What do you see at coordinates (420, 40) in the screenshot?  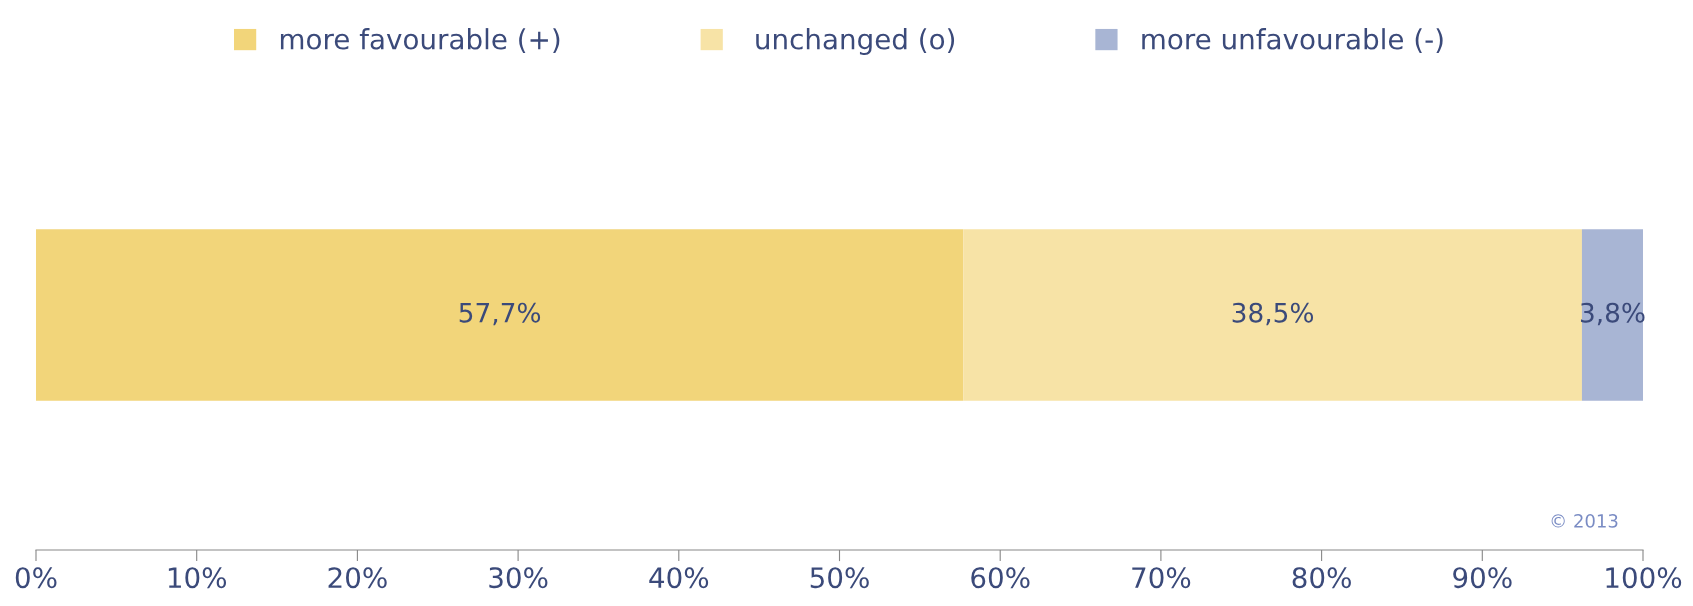 I see `legend-label: more favourable (+)` at bounding box center [420, 40].